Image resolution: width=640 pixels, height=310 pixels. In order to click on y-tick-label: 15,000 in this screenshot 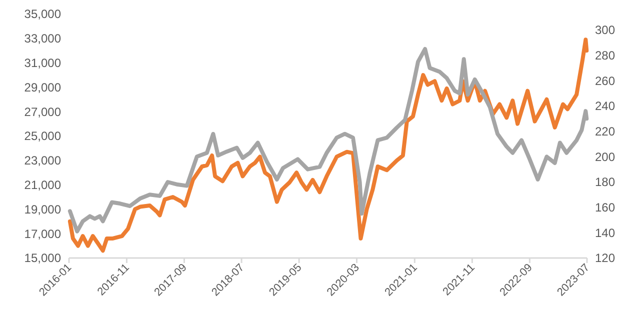, I will do `click(43, 258)`.